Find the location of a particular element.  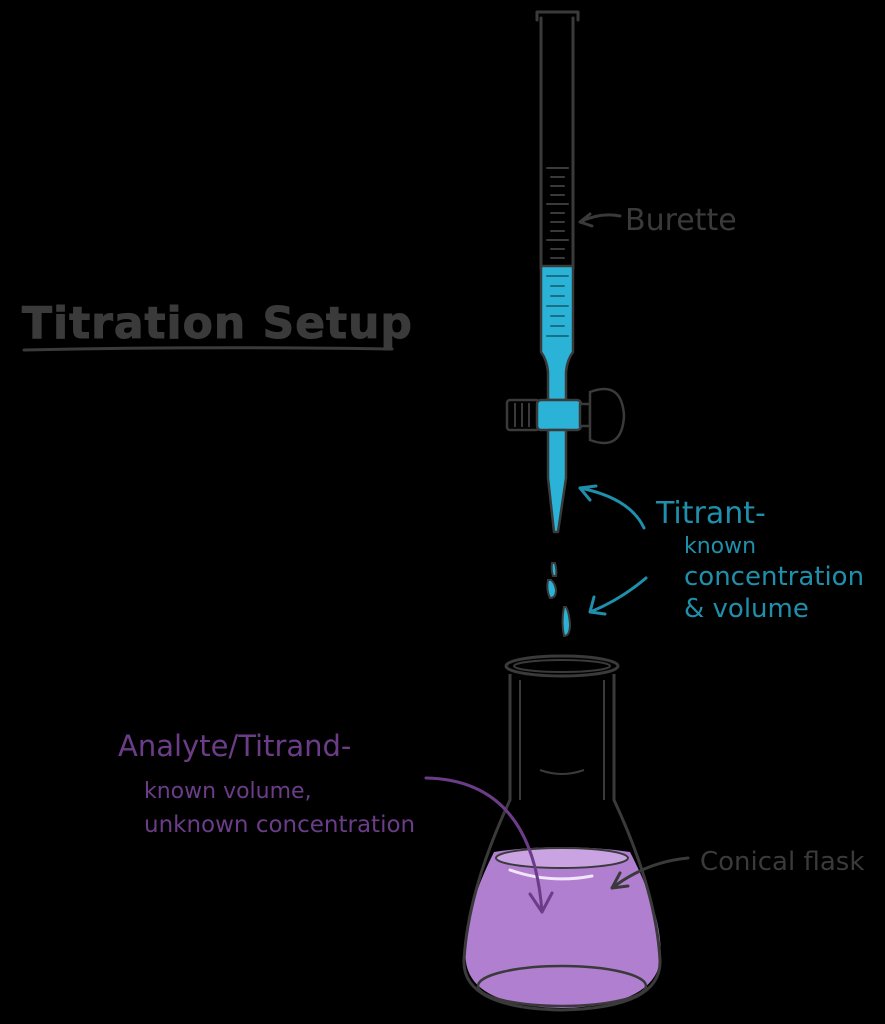

stopcock-body is located at coordinates (559, 415).